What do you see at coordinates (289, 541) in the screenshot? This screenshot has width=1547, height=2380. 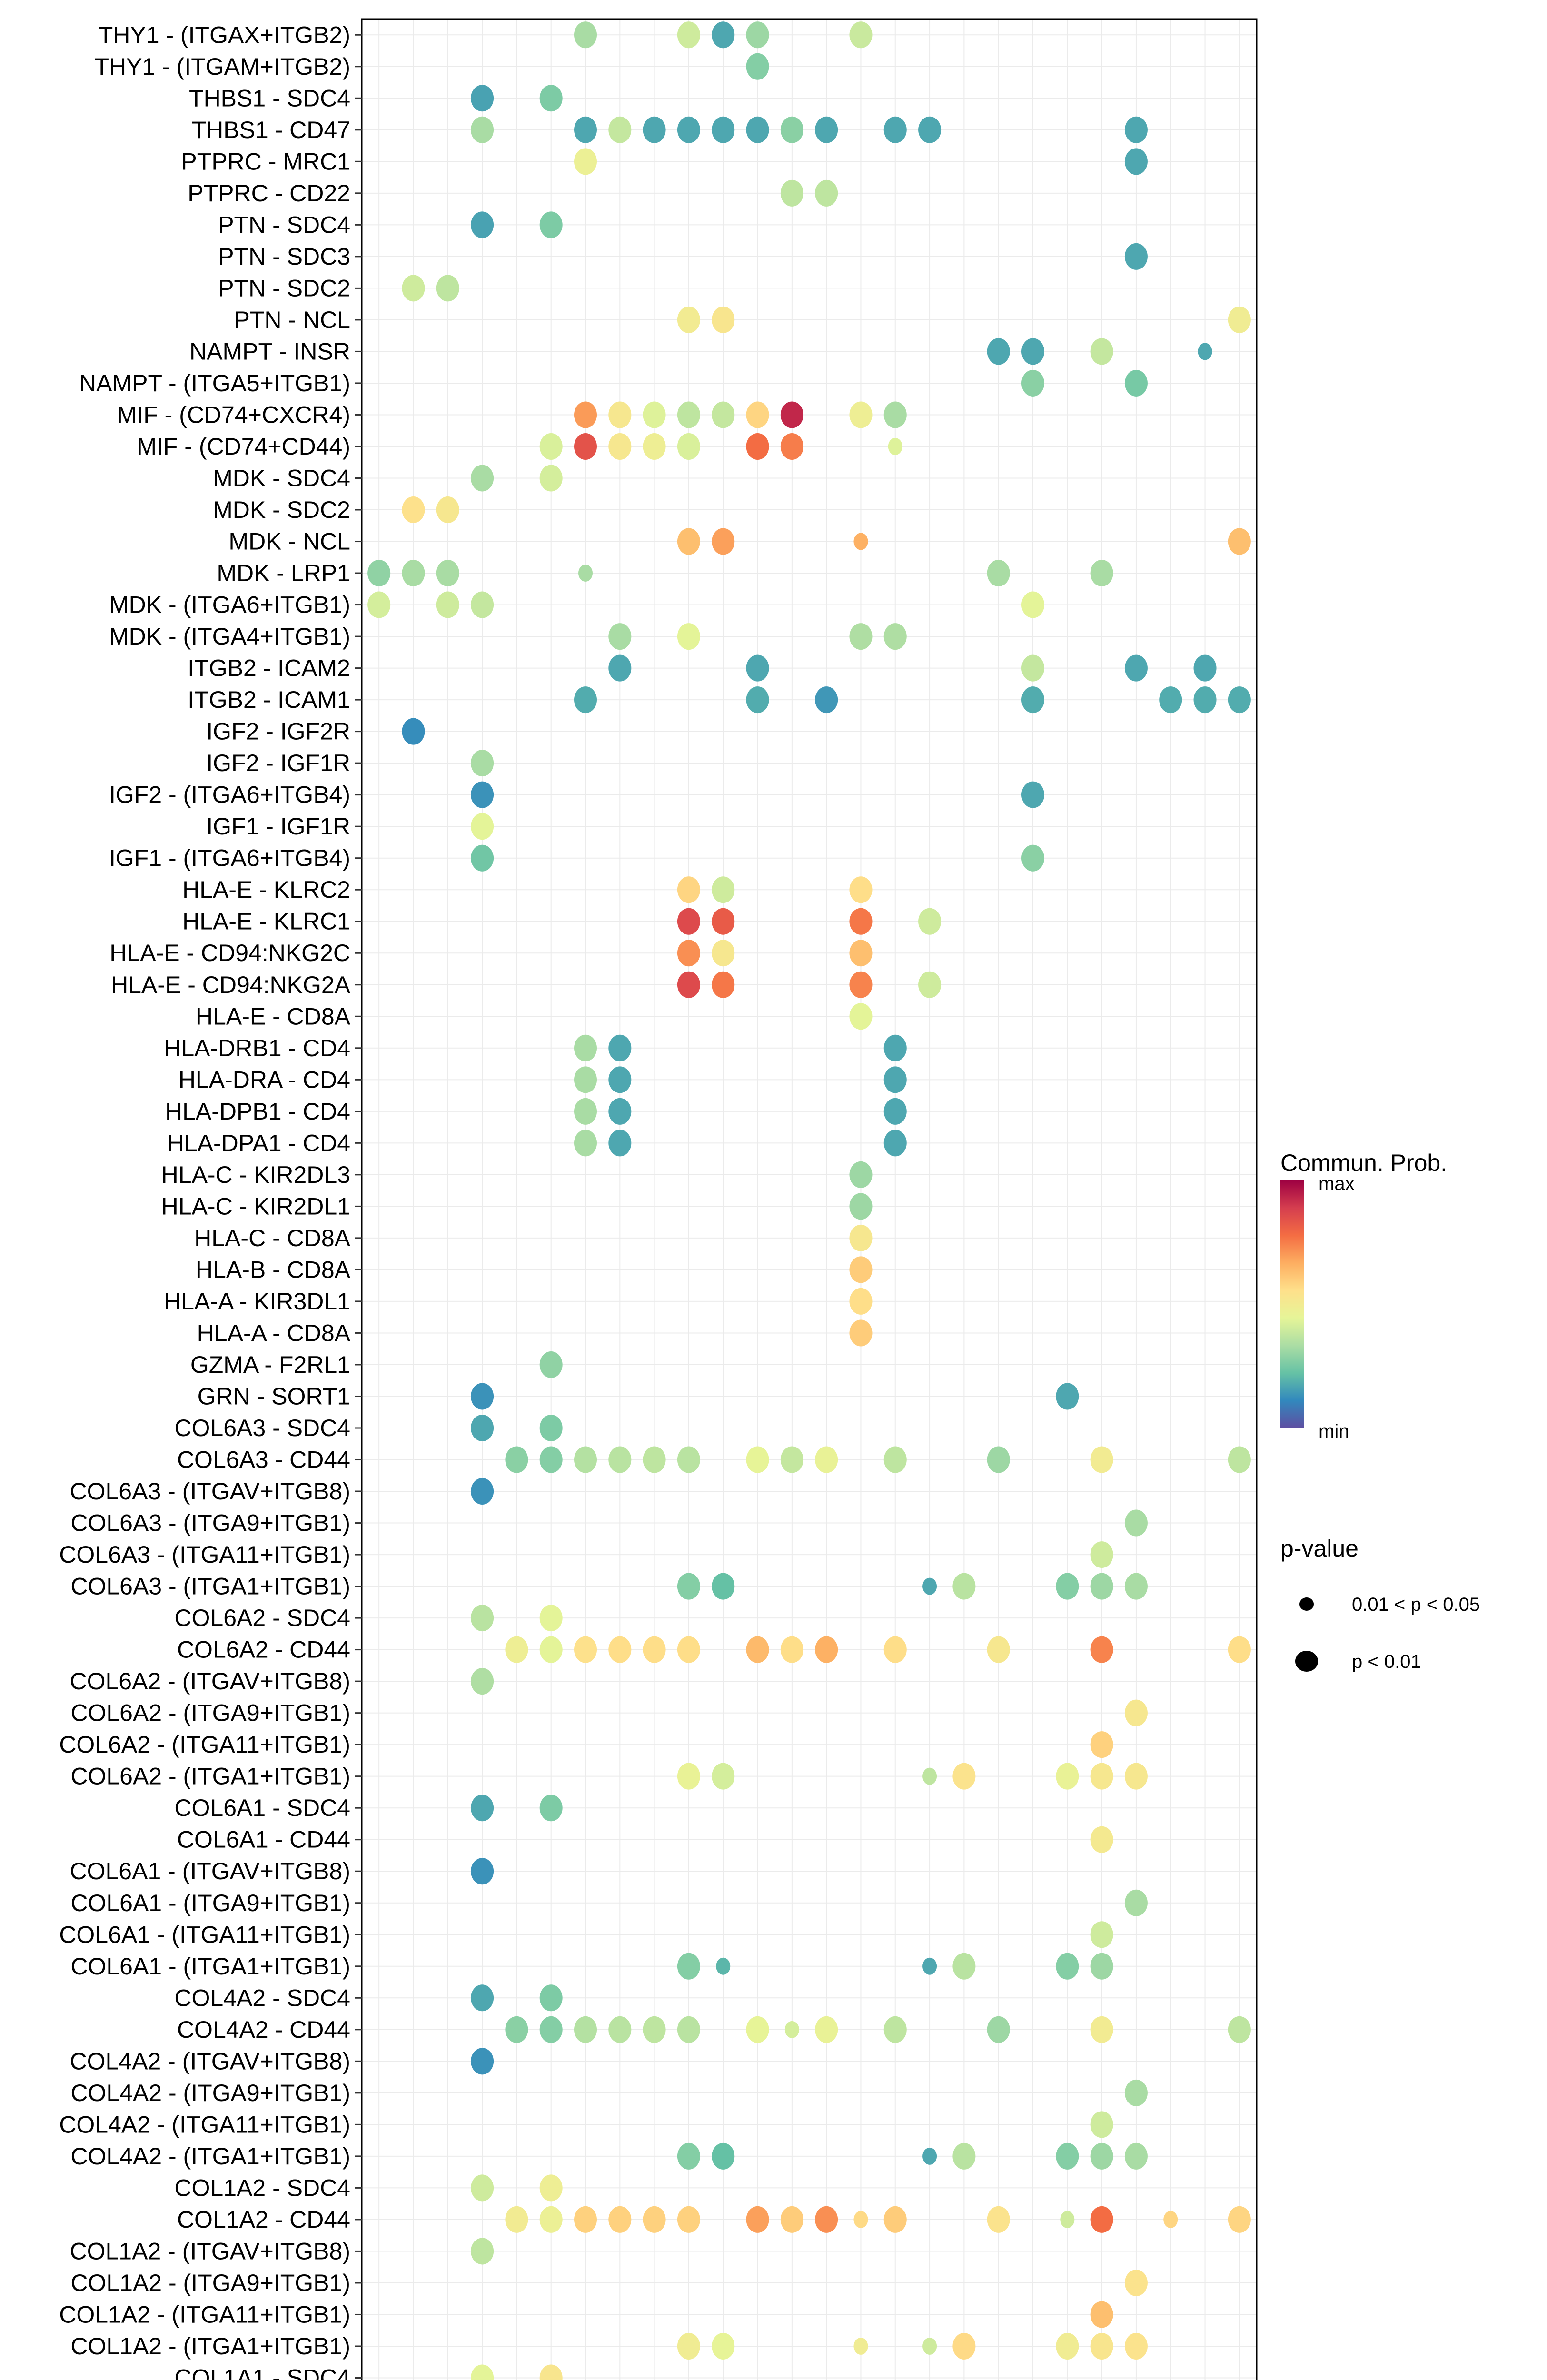 I see `y-tick-label: MDK - NCL` at bounding box center [289, 541].